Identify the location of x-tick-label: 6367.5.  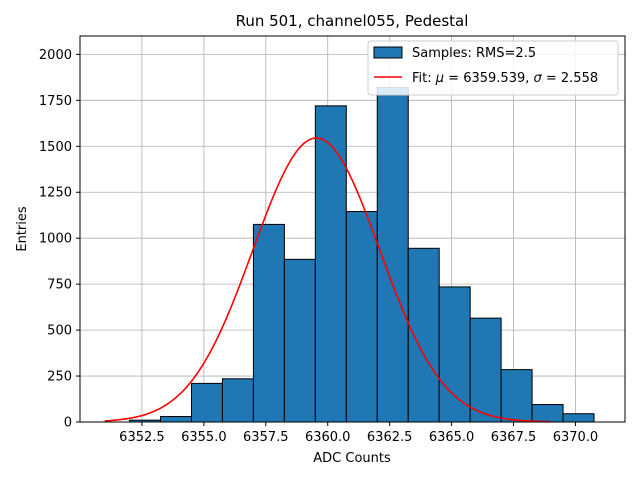
(514, 437).